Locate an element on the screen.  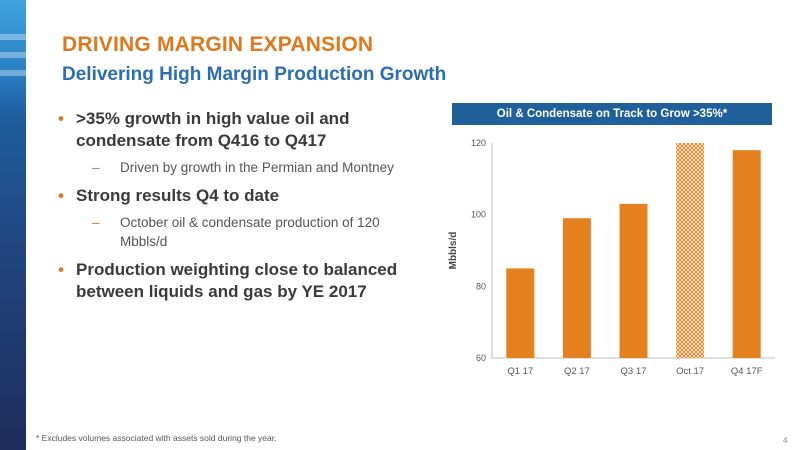
chart-title: Oil & Condensate on Track to Grow >35%* is located at coordinates (612, 114).